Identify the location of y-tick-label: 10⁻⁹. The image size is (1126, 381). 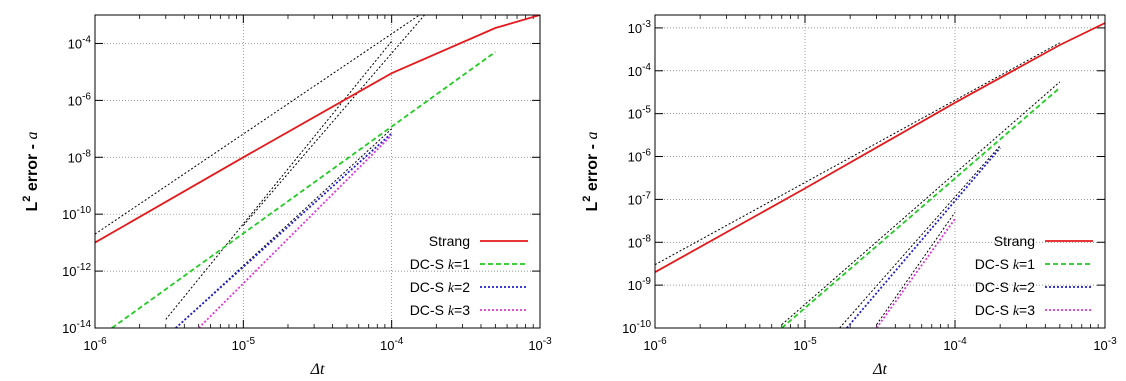
(640, 284).